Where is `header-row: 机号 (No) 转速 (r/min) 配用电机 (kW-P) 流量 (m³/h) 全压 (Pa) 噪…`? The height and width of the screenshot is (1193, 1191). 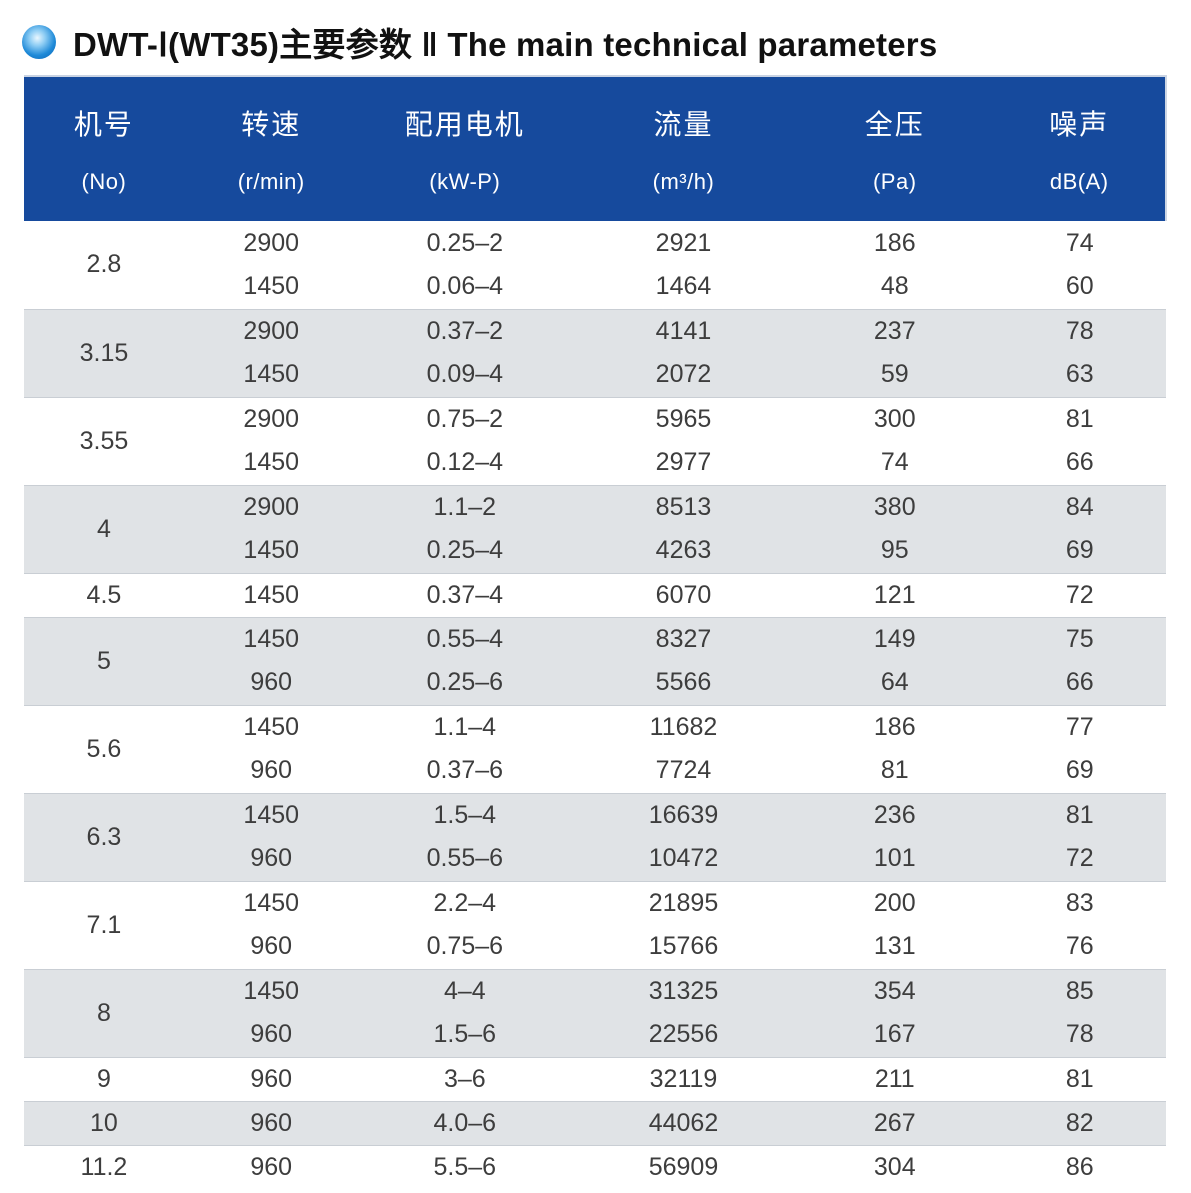
header-row: 机号 (No) 转速 (r/min) 配用电机 (kW-P) 流量 (m³/h) 全压 (Pa) 噪… is located at coordinates (596, 148).